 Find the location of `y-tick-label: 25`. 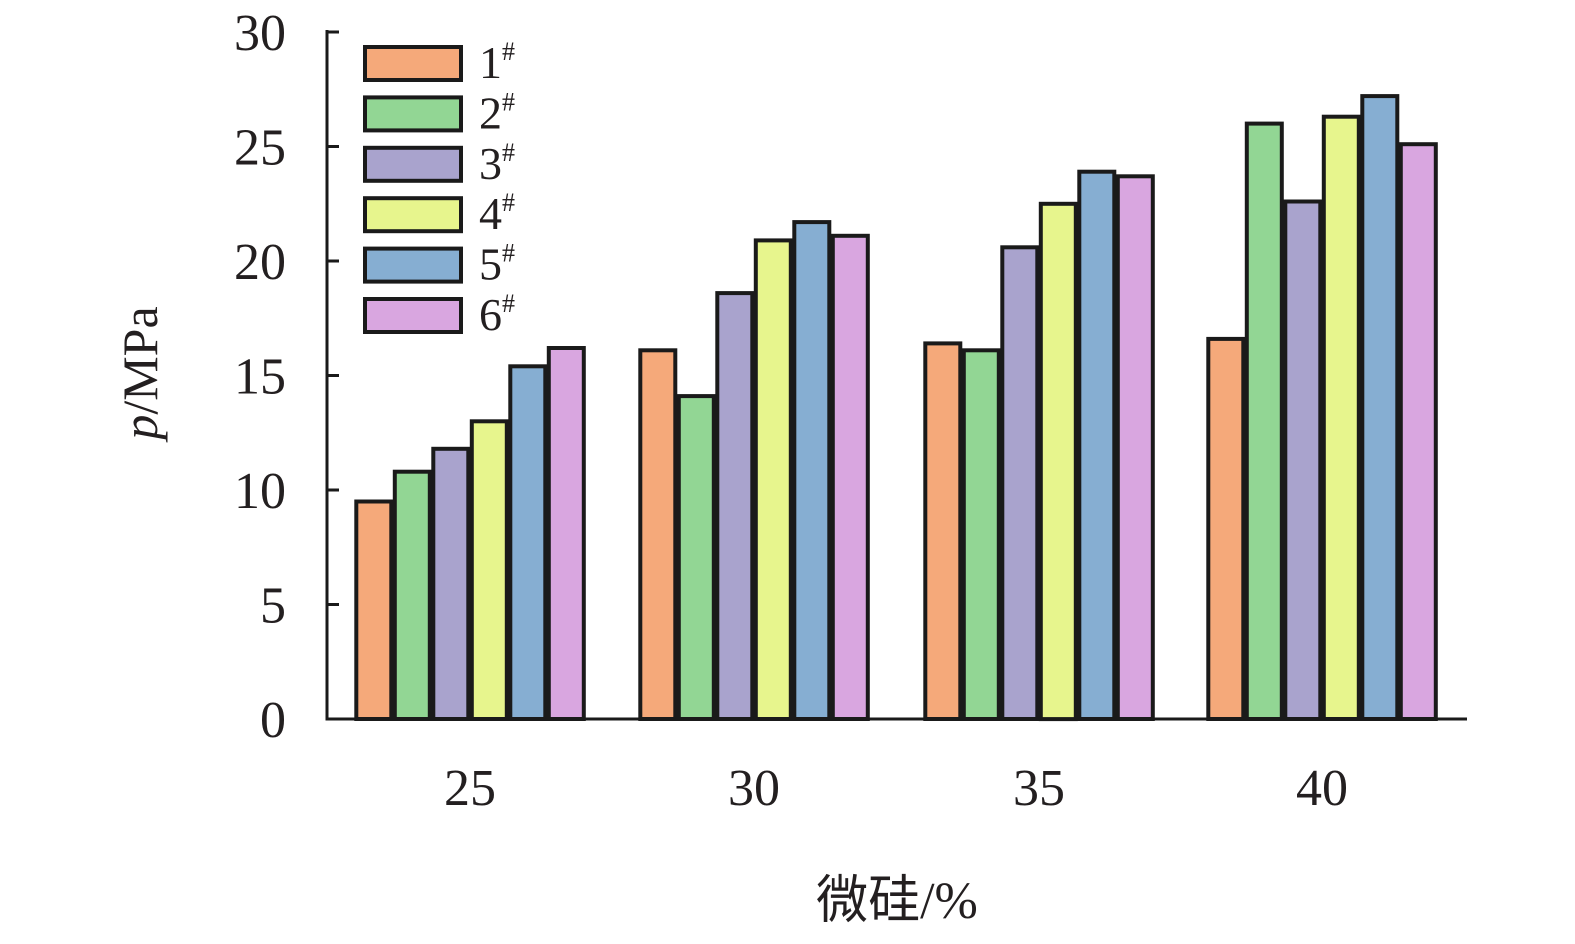

y-tick-label: 25 is located at coordinates (260, 148).